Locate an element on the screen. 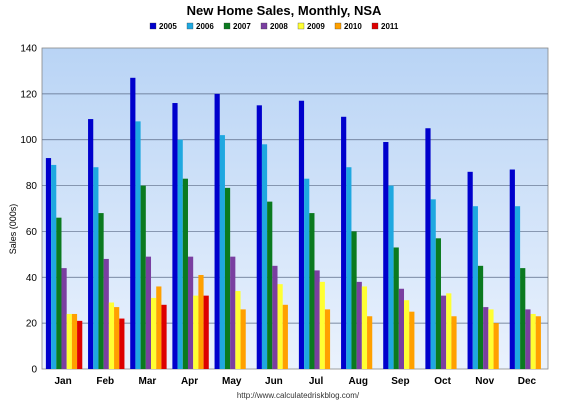 The width and height of the screenshot is (568, 402). bar-2006-jun is located at coordinates (264, 256).